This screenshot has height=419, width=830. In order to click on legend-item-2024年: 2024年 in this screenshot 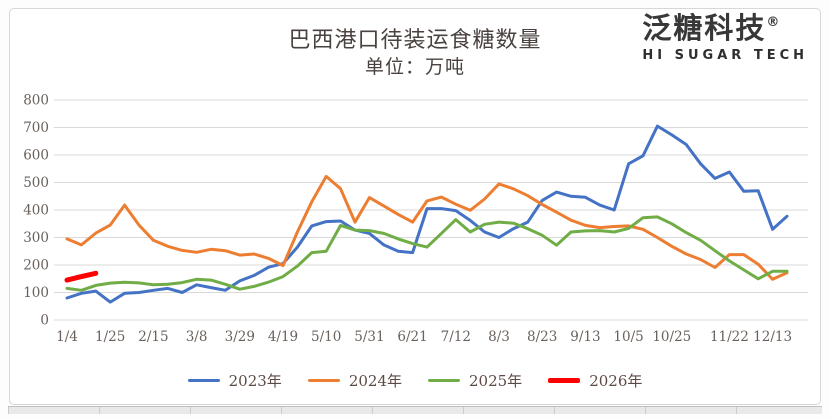, I will do `click(354, 380)`.